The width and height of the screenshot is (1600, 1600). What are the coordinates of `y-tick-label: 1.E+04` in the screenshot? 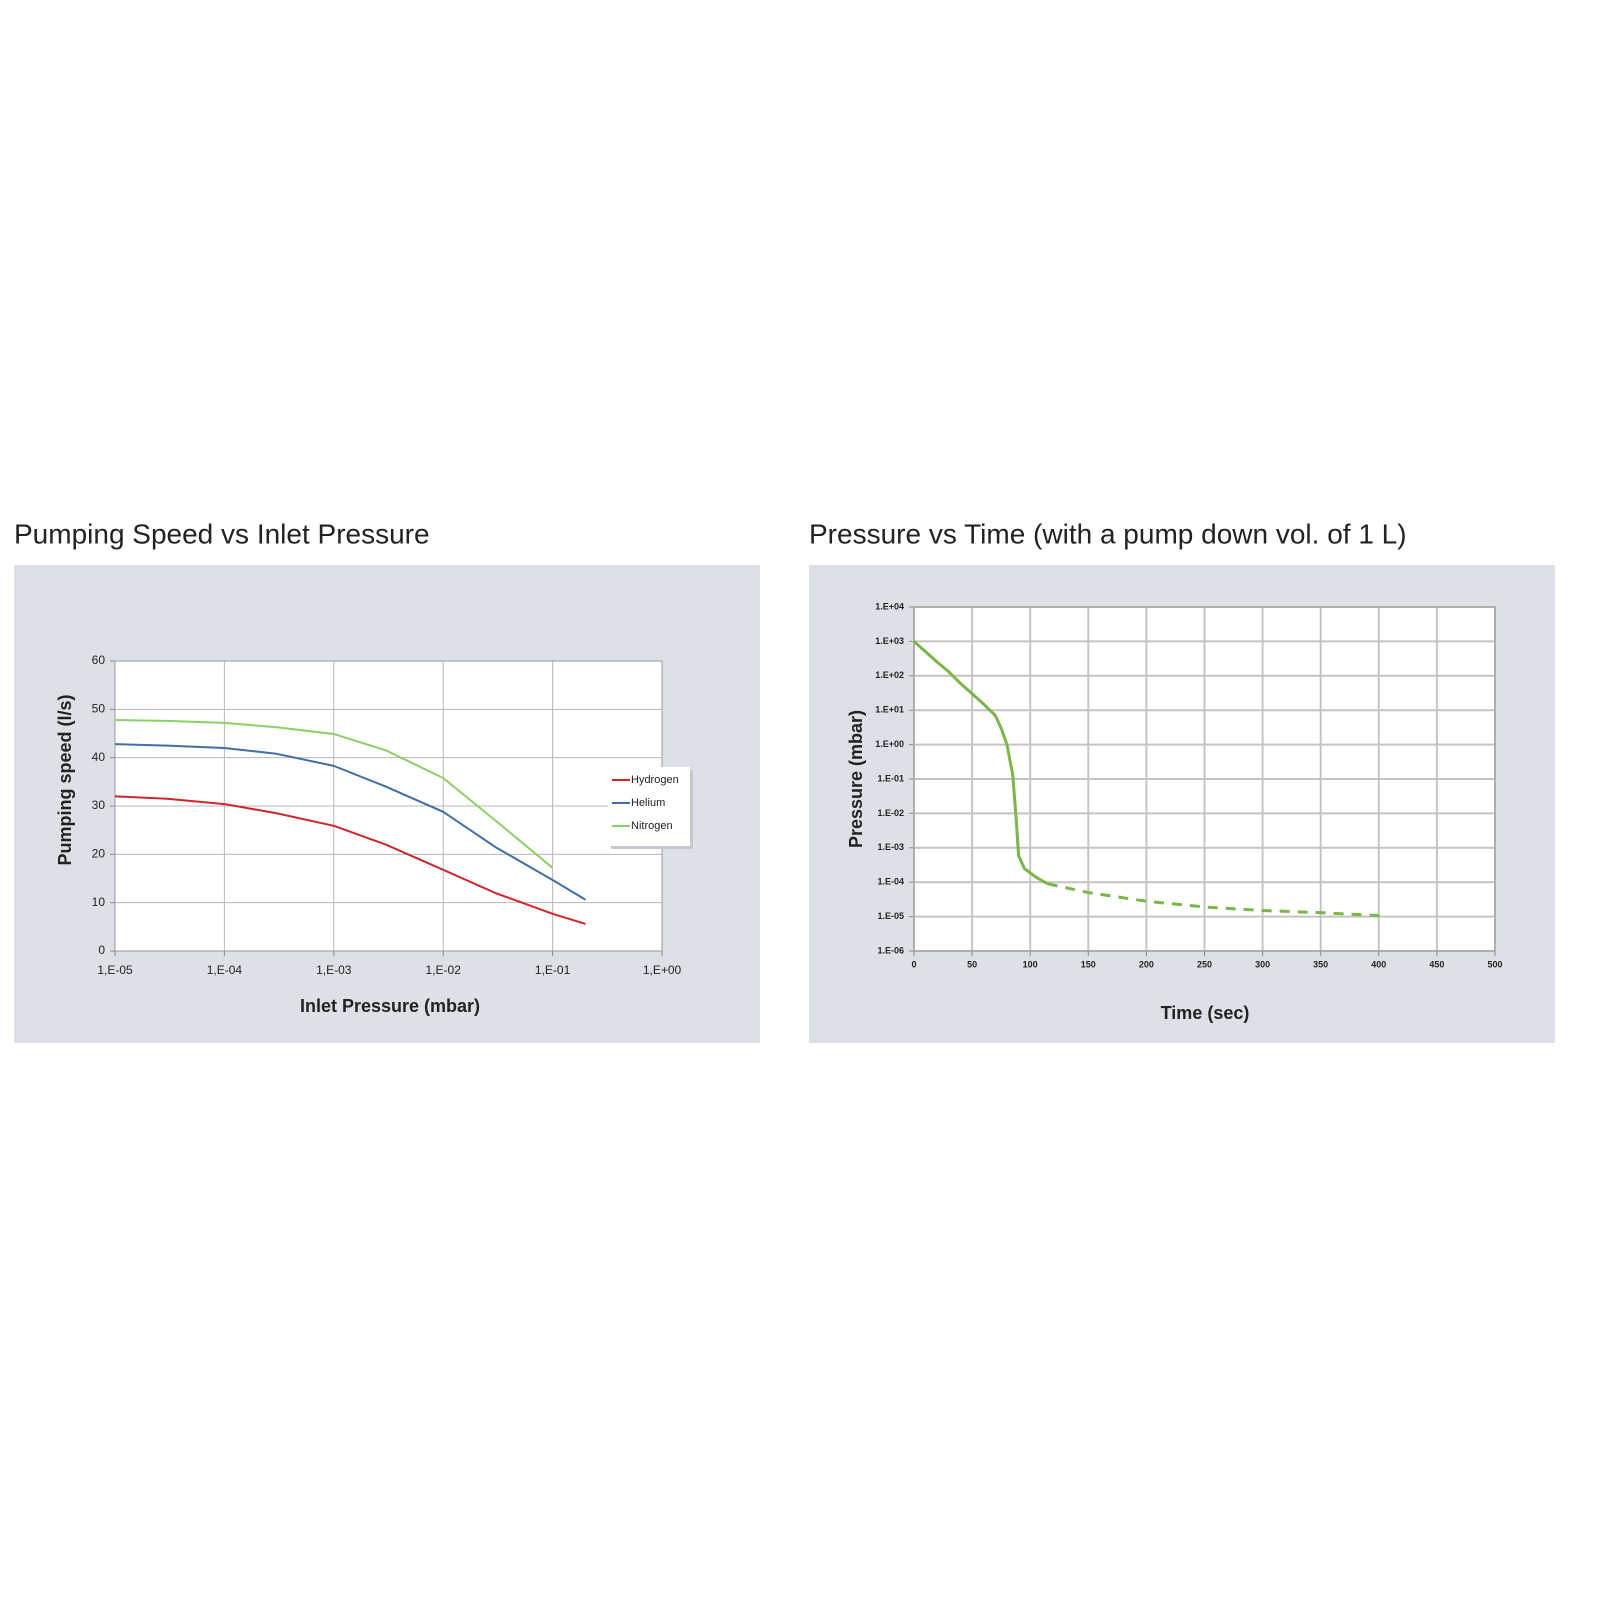 It's located at (889, 606).